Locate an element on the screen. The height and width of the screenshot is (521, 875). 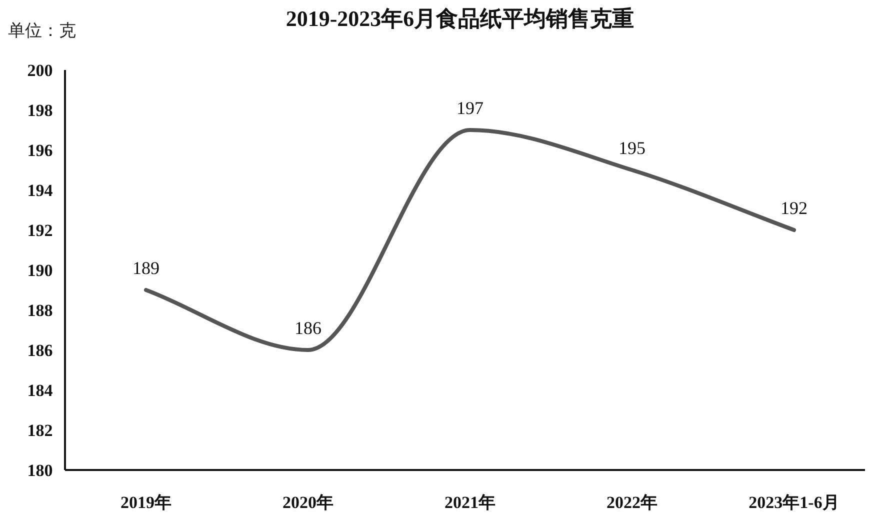
y-tick-label: 188 is located at coordinates (40, 310).